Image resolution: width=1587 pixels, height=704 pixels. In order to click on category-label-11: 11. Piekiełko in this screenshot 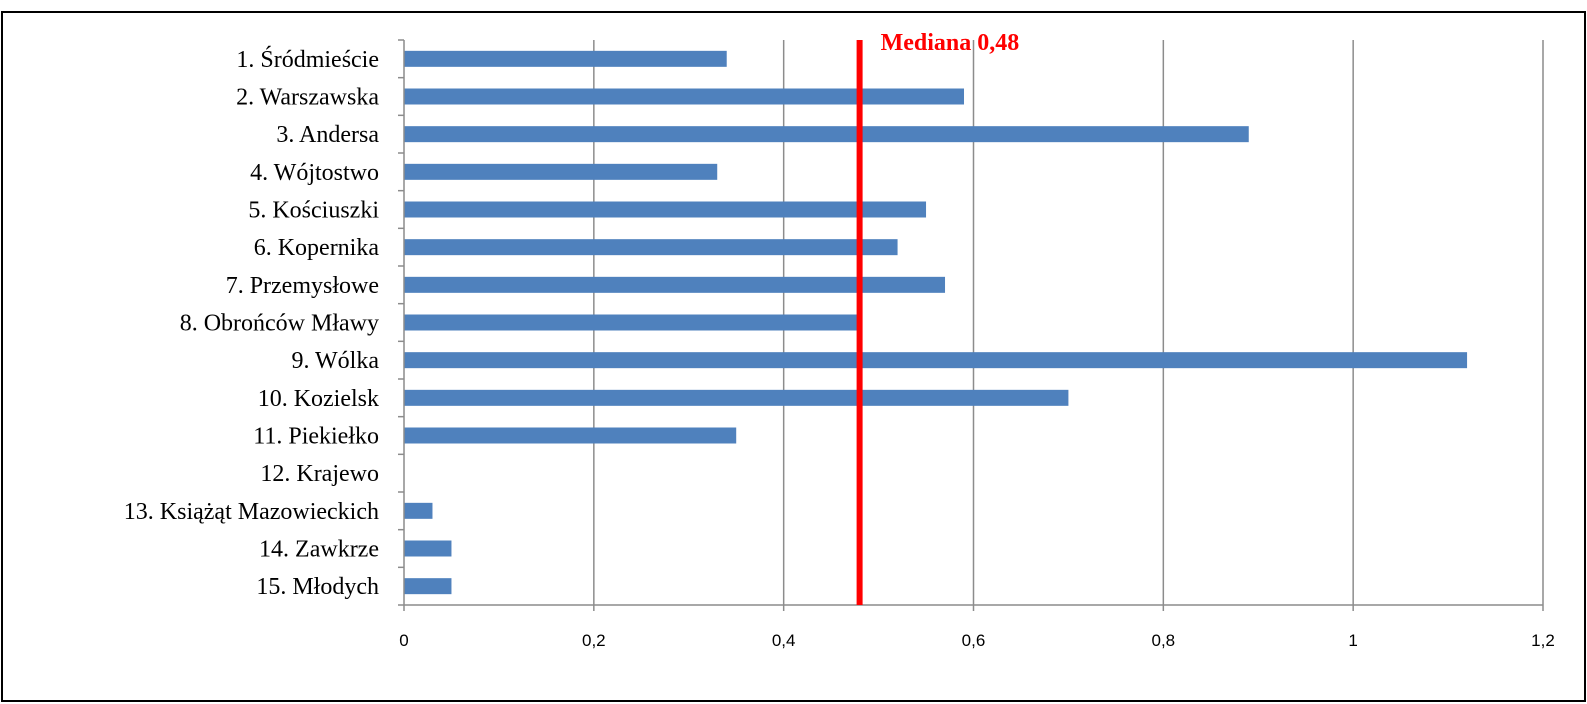, I will do `click(316, 437)`.